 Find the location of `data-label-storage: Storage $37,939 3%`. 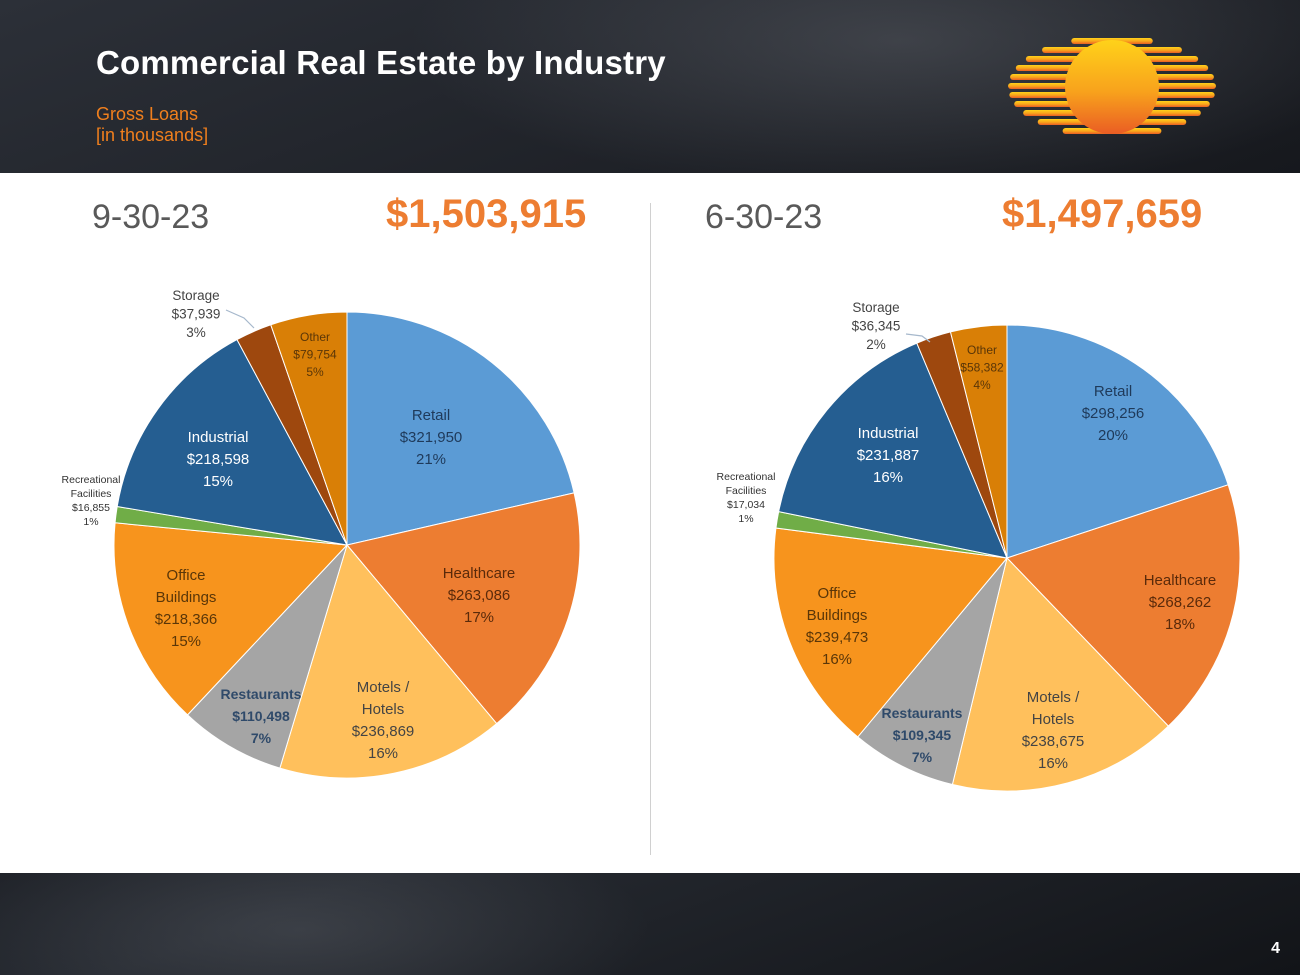

data-label-storage: Storage $37,939 3% is located at coordinates (196, 314).